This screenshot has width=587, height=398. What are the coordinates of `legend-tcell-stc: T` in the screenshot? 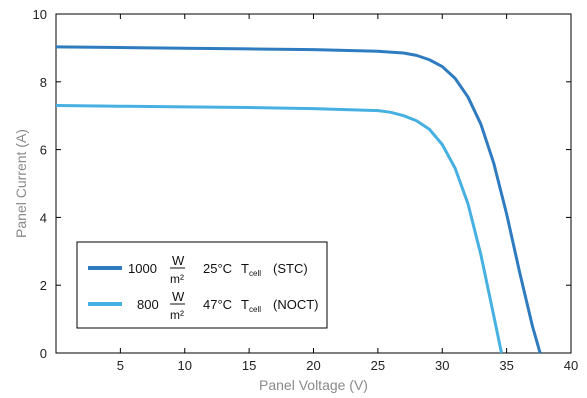 It's located at (245, 268).